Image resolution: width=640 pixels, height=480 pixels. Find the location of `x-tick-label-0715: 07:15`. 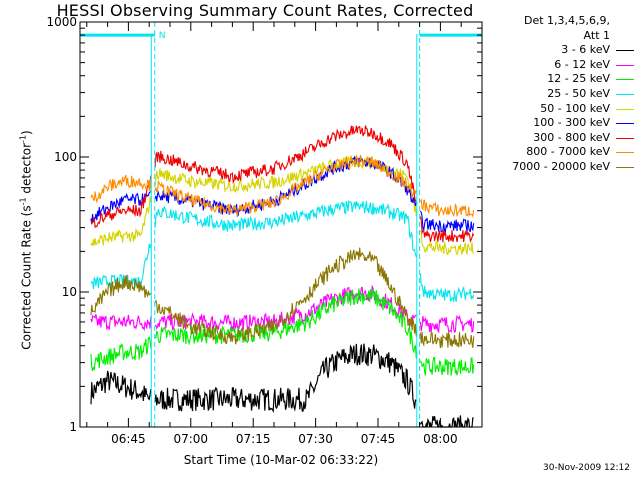

x-tick-label-0715: 07:15 is located at coordinates (253, 439).